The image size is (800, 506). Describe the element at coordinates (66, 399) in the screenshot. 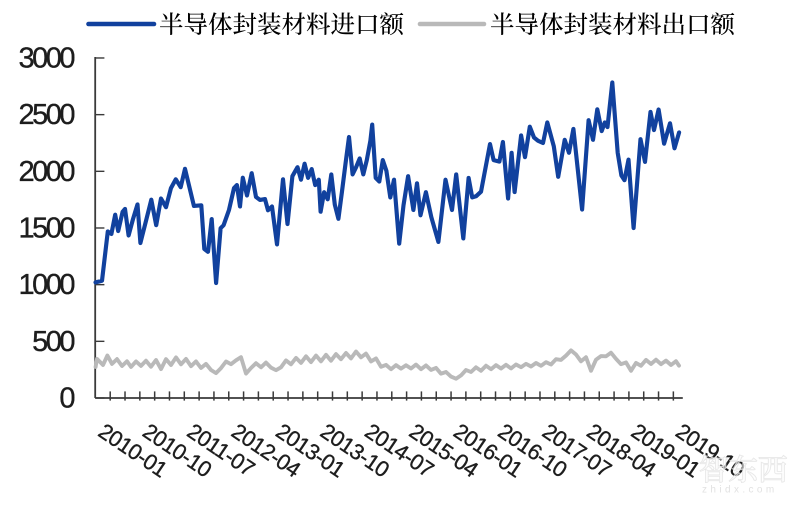

I see `svg-text: 0` at that location.